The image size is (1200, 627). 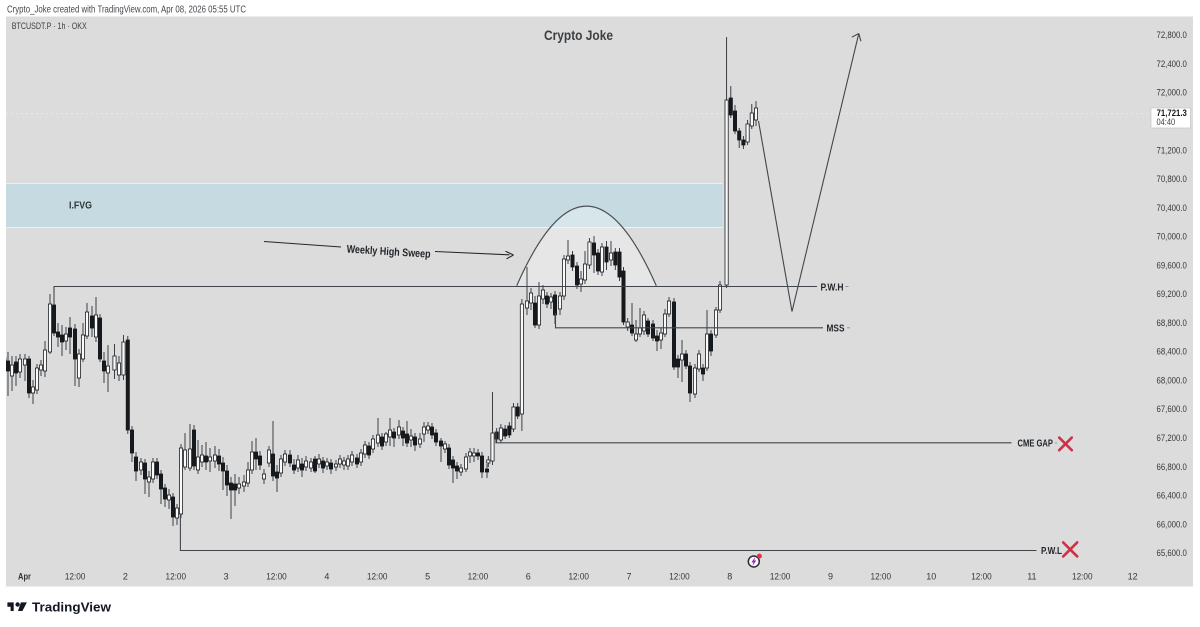 I want to click on svg-text: CME GAP, so click(x=1036, y=444).